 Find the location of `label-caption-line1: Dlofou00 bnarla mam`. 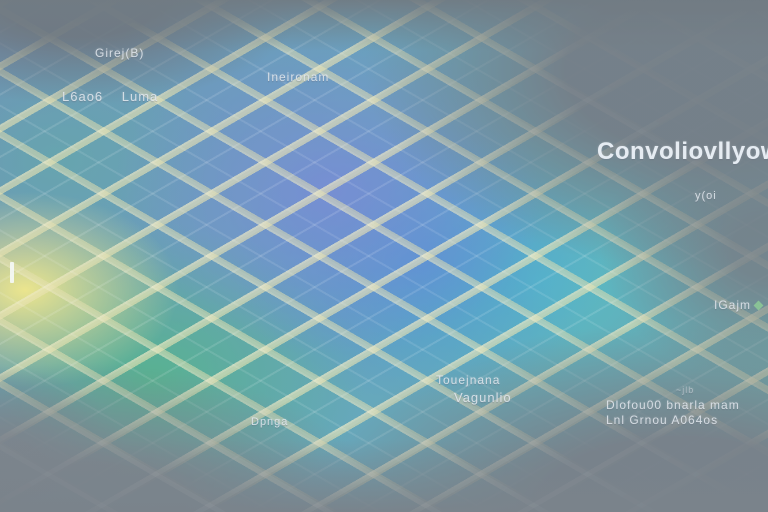

label-caption-line1: Dlofou00 bnarla mam is located at coordinates (673, 405).